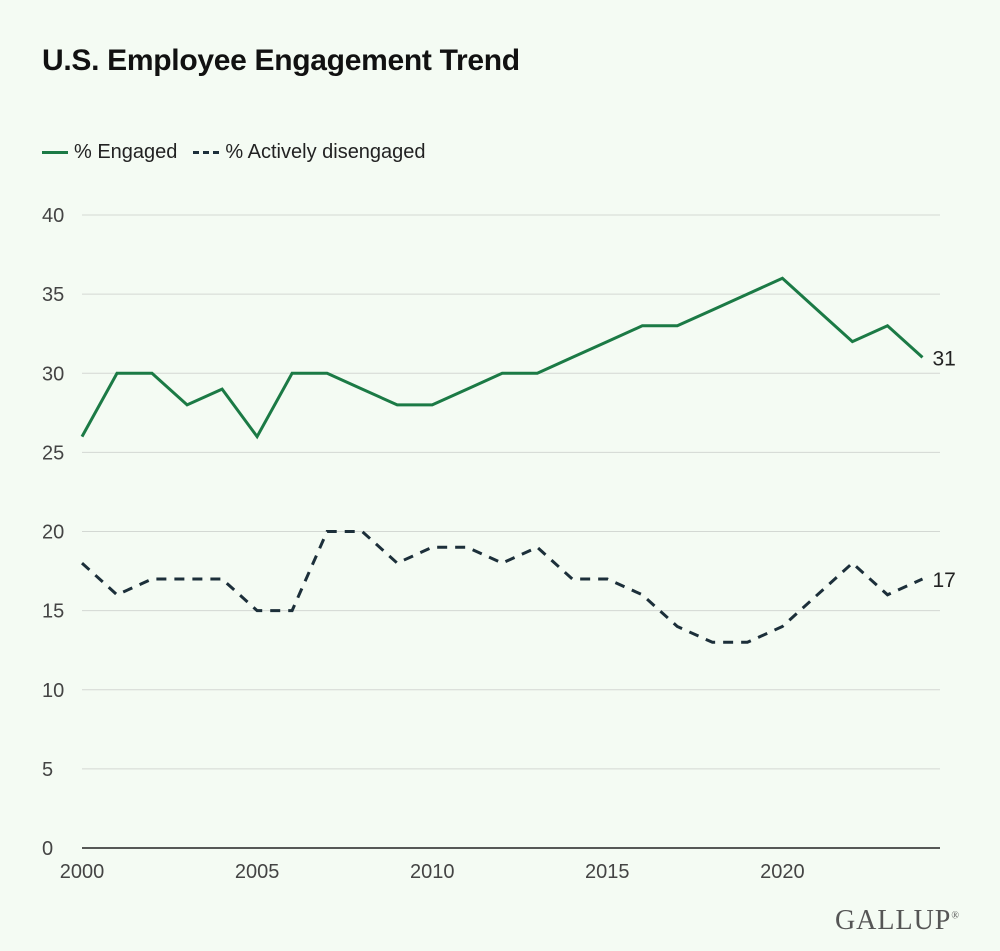  Describe the element at coordinates (53, 374) in the screenshot. I see `y-tick-label: 30` at that location.